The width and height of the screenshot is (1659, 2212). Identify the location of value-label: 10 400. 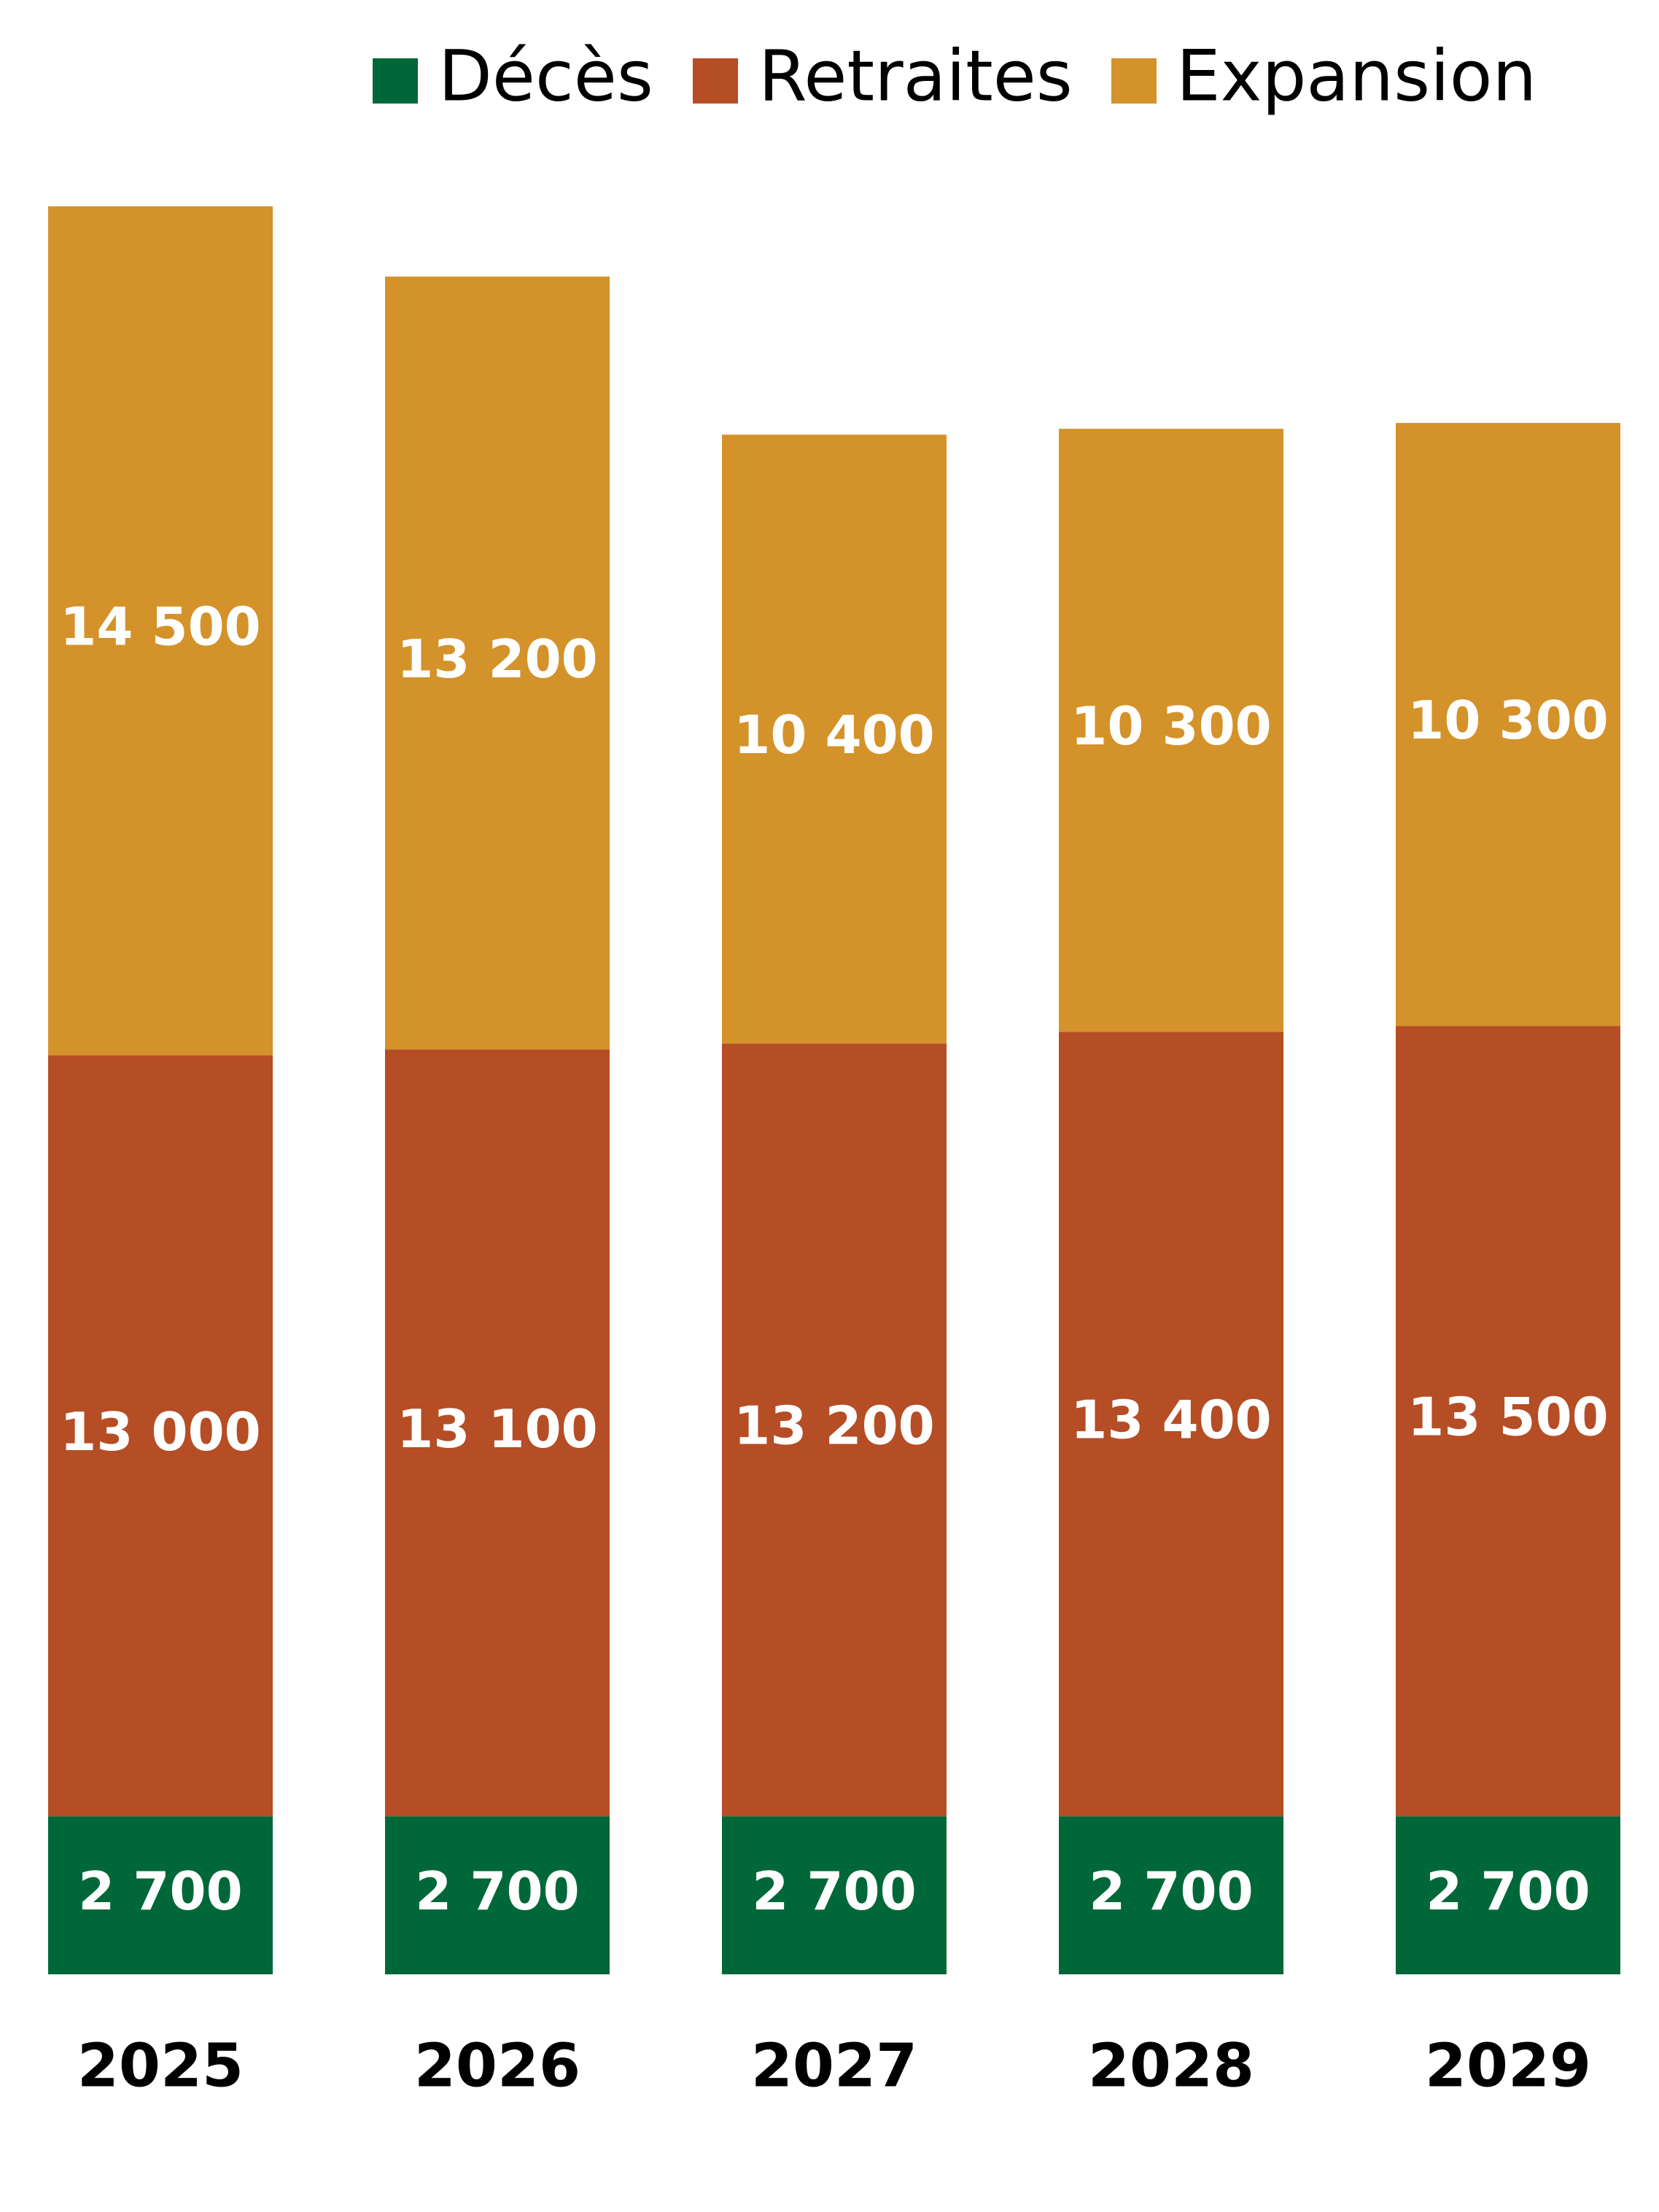
(834, 735).